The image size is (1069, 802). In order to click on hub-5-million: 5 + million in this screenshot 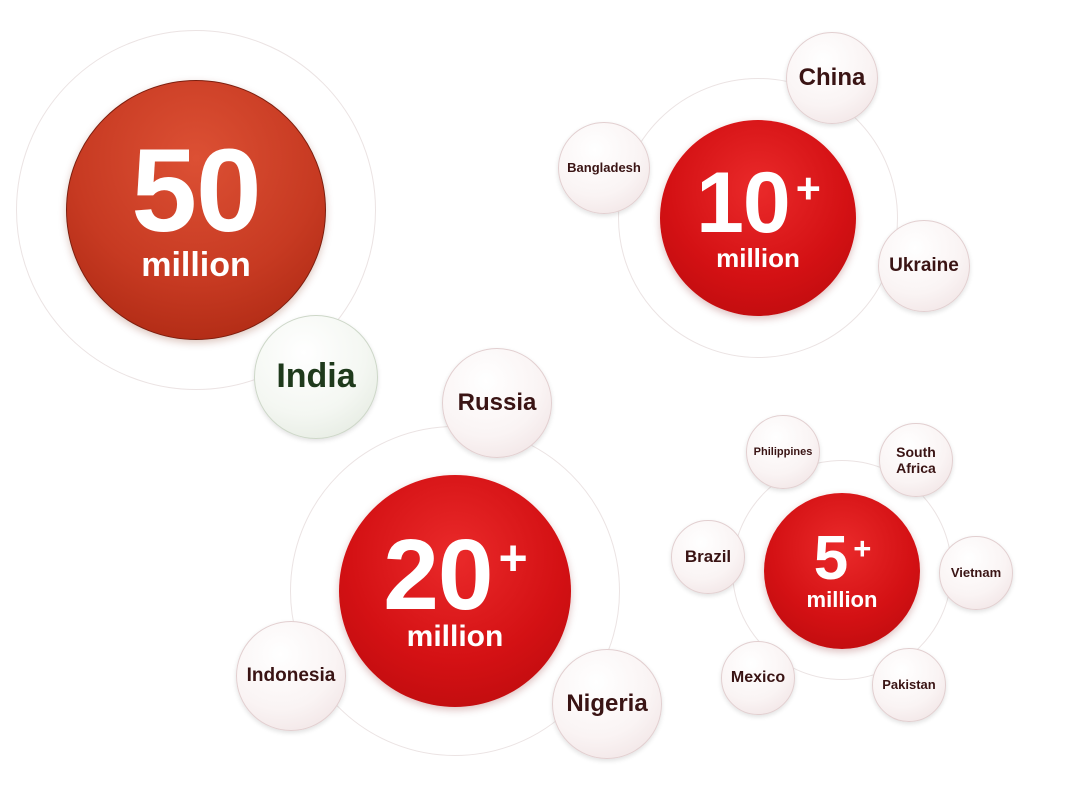, I will do `click(842, 571)`.